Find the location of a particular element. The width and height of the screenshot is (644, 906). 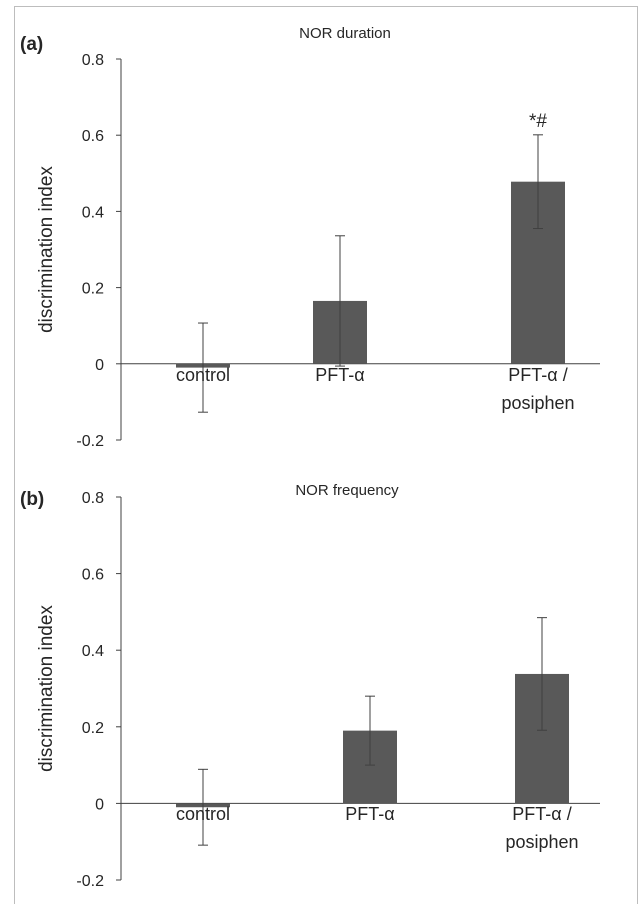

panel-label: (b) is located at coordinates (32, 499).